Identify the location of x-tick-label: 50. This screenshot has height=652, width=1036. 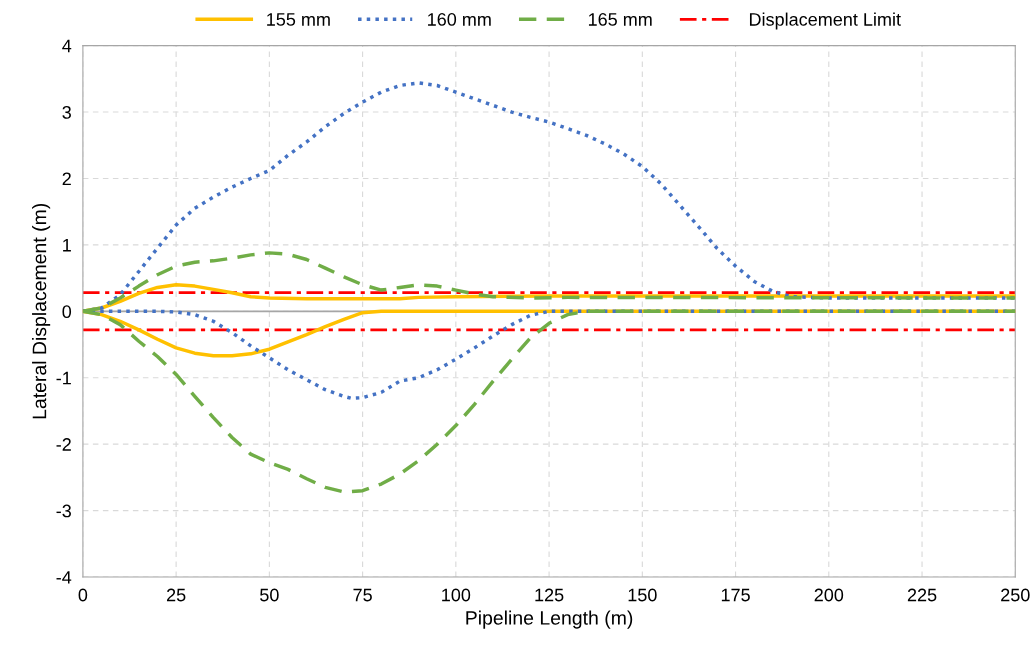
(269, 595).